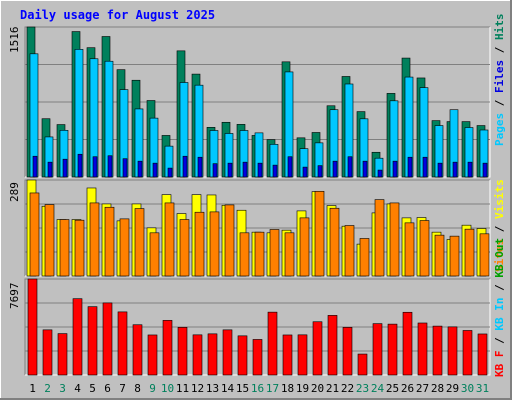 The width and height of the screenshot is (512, 400). I want to click on kbytes-legend-entry-kb-in: KB In, so click(499, 314).